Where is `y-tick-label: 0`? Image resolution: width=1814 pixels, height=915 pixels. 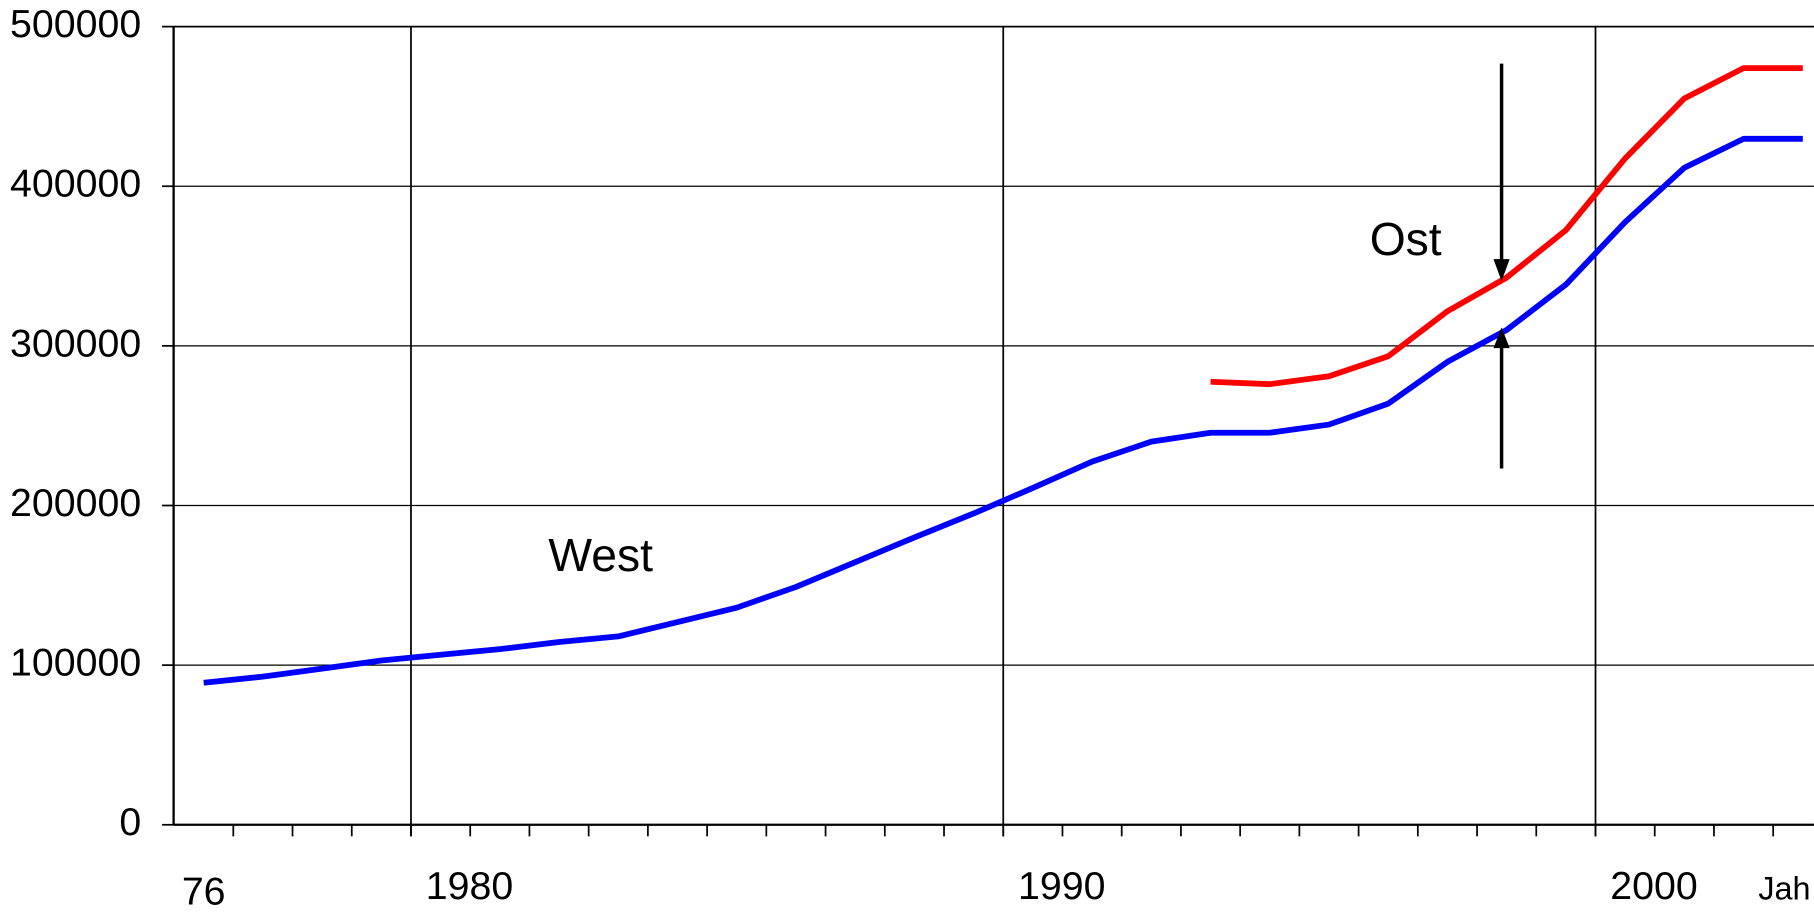 y-tick-label: 0 is located at coordinates (130, 822).